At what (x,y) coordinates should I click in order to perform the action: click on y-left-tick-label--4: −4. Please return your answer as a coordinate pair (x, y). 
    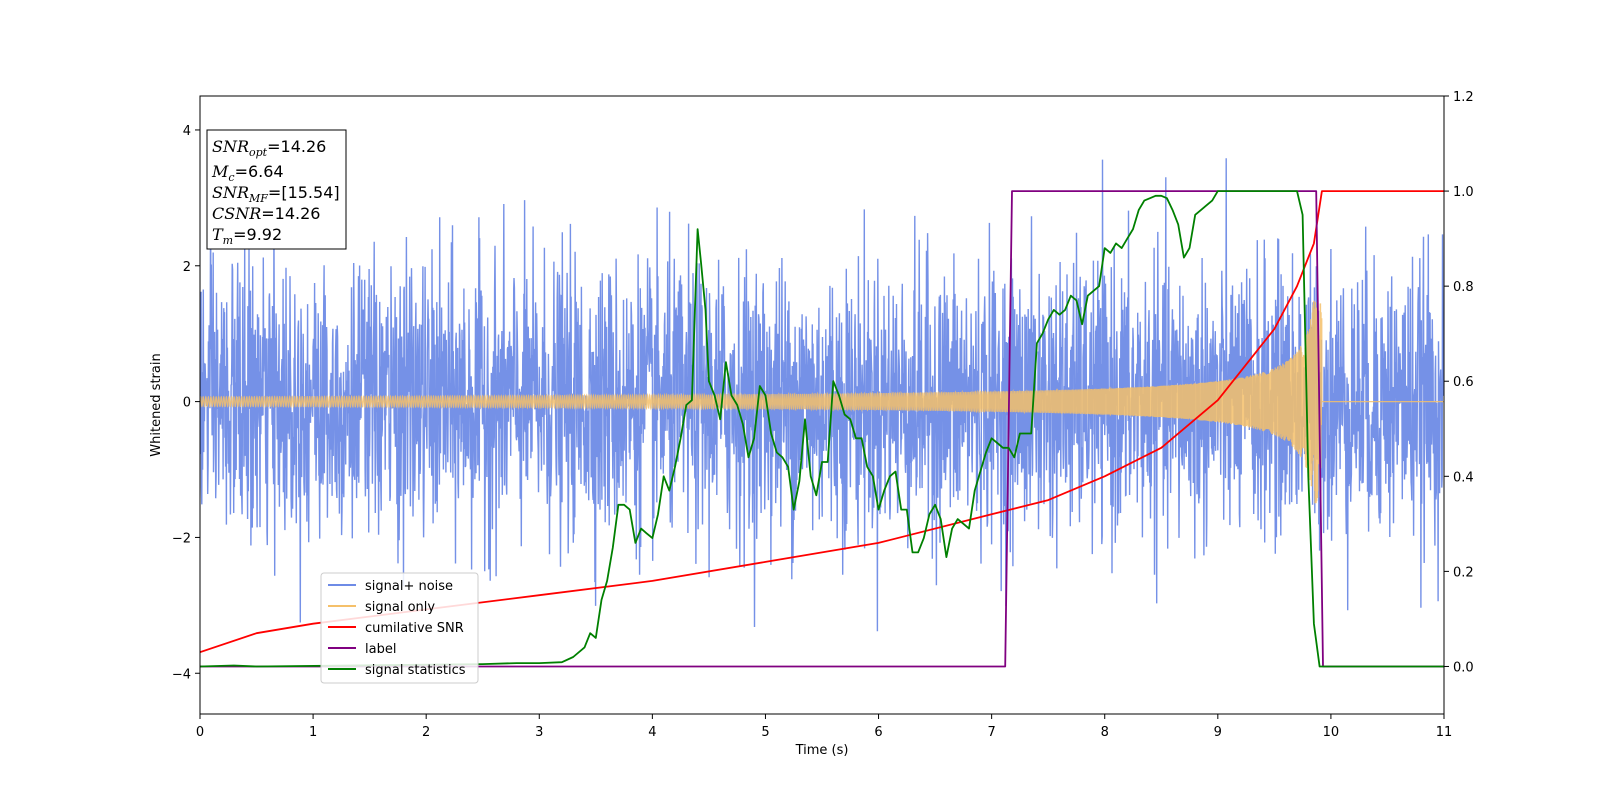
    Looking at the image, I should click on (181, 674).